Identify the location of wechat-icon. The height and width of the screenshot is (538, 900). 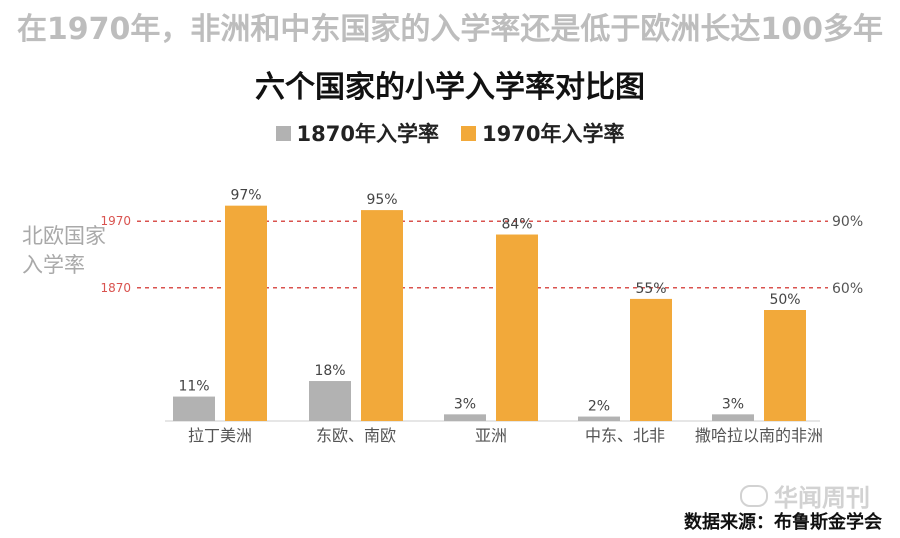
(754, 495).